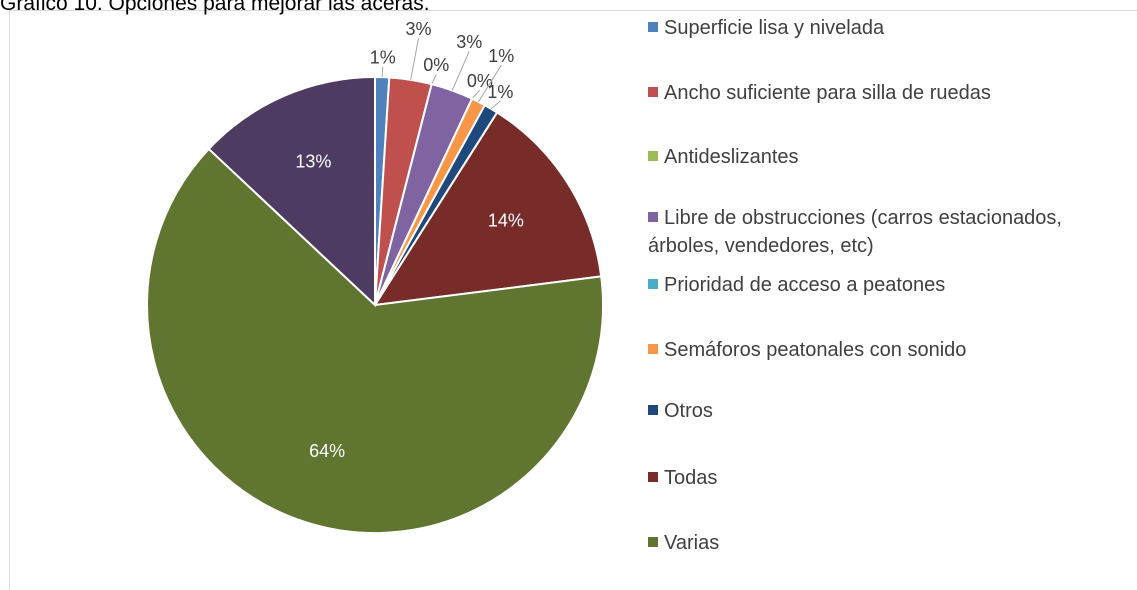 The width and height of the screenshot is (1137, 590). Describe the element at coordinates (805, 285) in the screenshot. I see `legend-label: Prioridad de acceso a peatones` at that location.